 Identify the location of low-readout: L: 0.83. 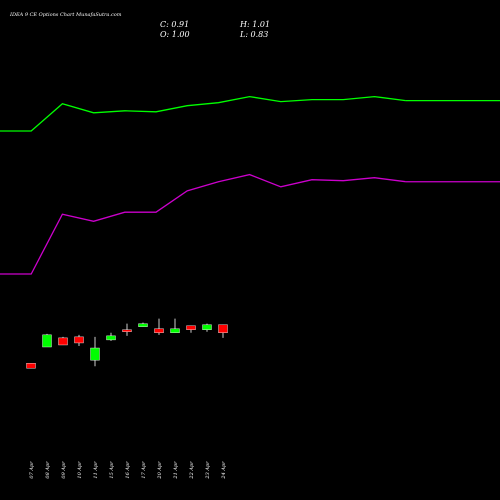
(253, 34).